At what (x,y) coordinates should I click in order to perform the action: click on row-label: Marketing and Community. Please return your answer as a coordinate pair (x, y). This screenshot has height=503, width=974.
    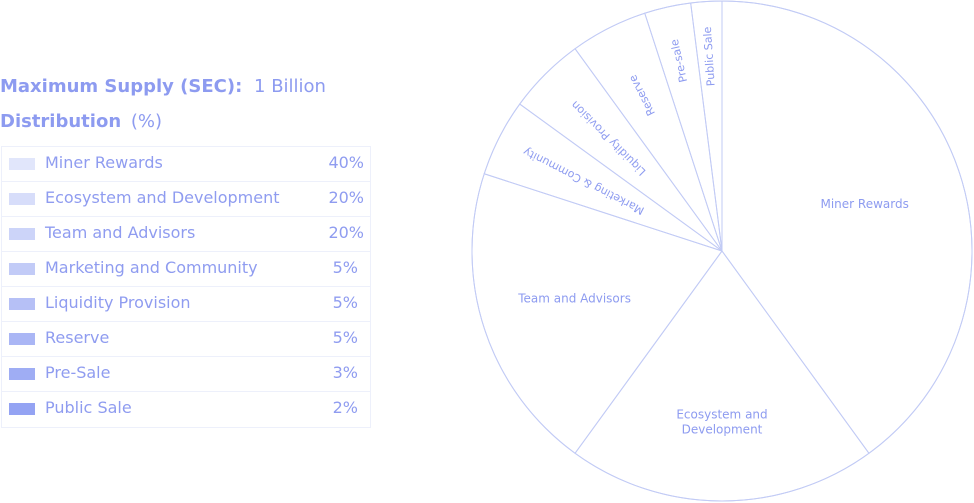
    Looking at the image, I should click on (151, 267).